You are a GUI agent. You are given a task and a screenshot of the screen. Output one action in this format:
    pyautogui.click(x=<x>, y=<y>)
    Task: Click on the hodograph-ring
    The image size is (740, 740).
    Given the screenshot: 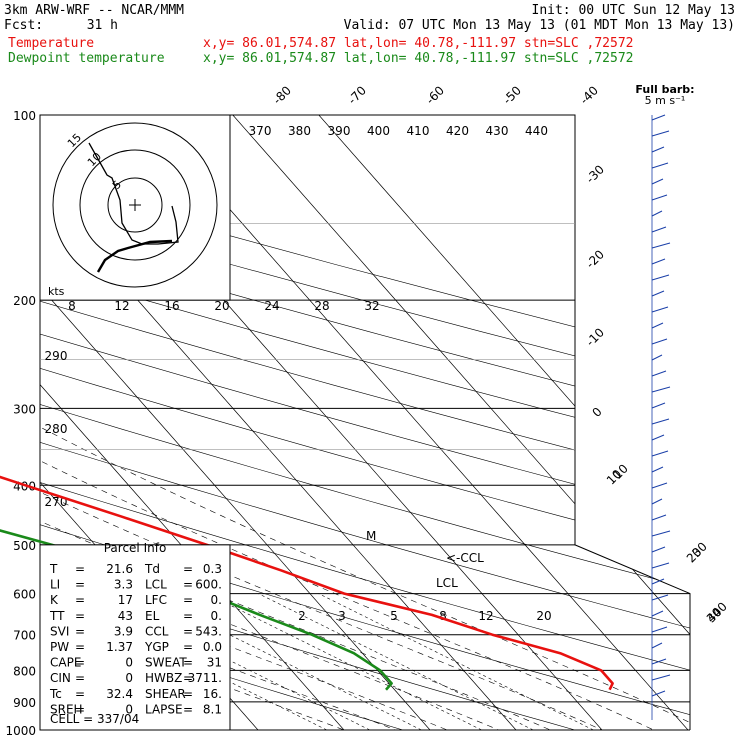 What is the action you would take?
    pyautogui.click(x=135, y=205)
    